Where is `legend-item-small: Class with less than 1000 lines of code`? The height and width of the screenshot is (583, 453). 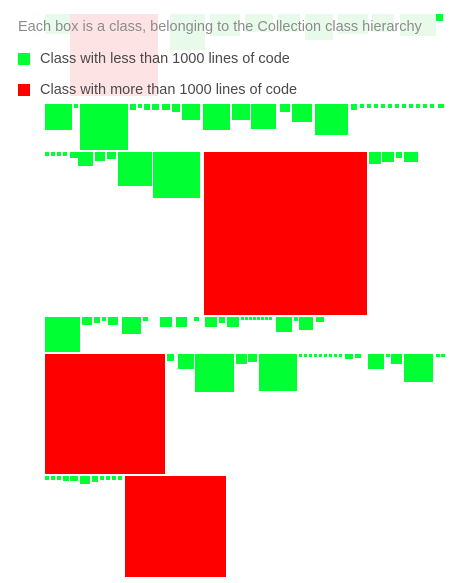 legend-item-small: Class with less than 1000 lines of code is located at coordinates (154, 59).